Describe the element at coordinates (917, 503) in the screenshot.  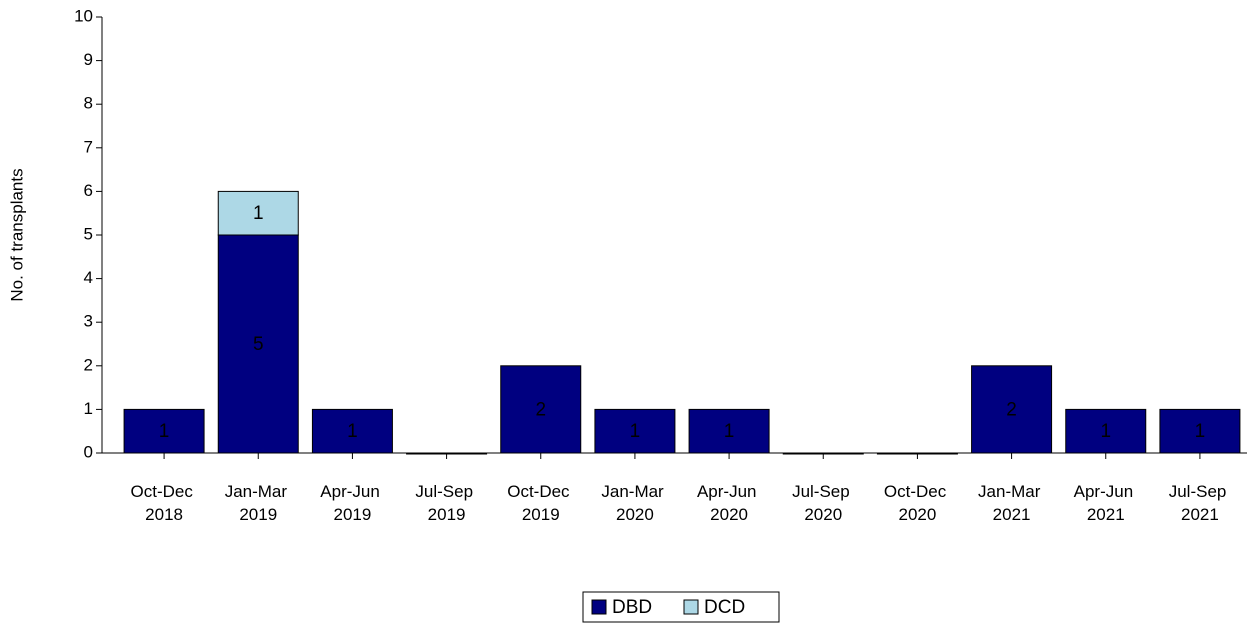
I see `x-tick-label: Oct-Dec 2020` at that location.